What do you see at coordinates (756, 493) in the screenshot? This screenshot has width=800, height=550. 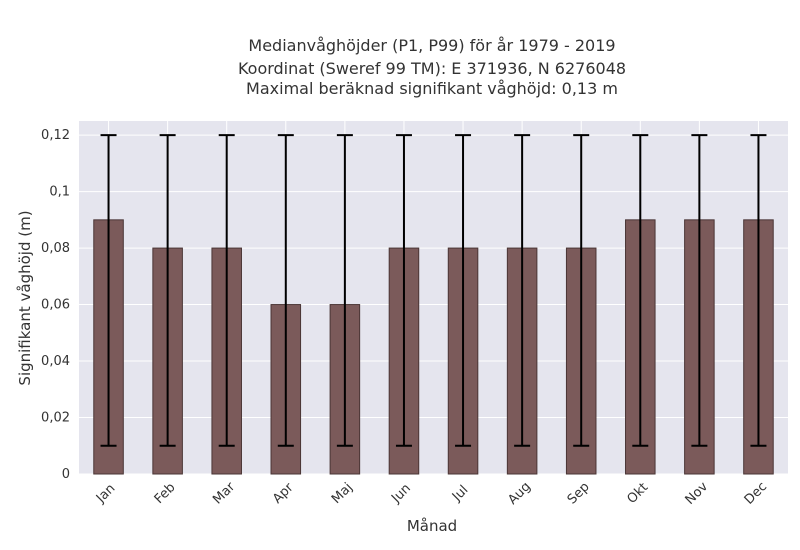 I see `x-tick-label: Dec` at bounding box center [756, 493].